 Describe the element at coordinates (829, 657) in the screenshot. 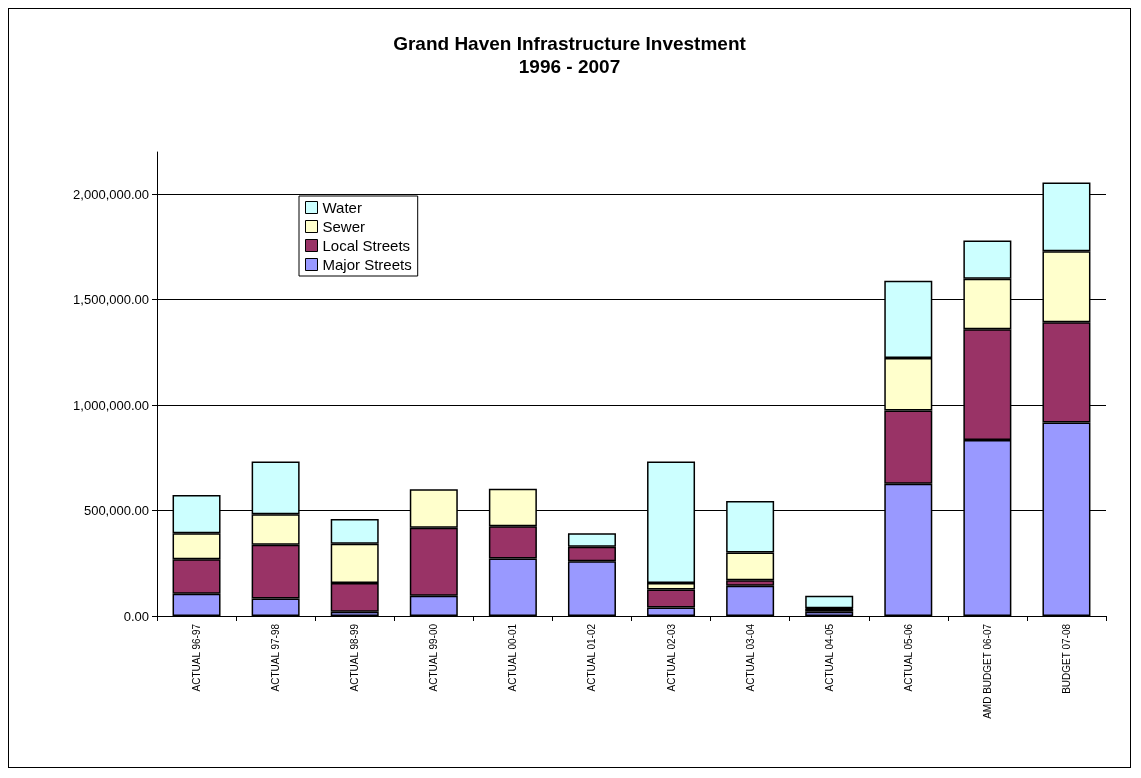

I see `x-tick-label: ACTUAL 04-05` at that location.